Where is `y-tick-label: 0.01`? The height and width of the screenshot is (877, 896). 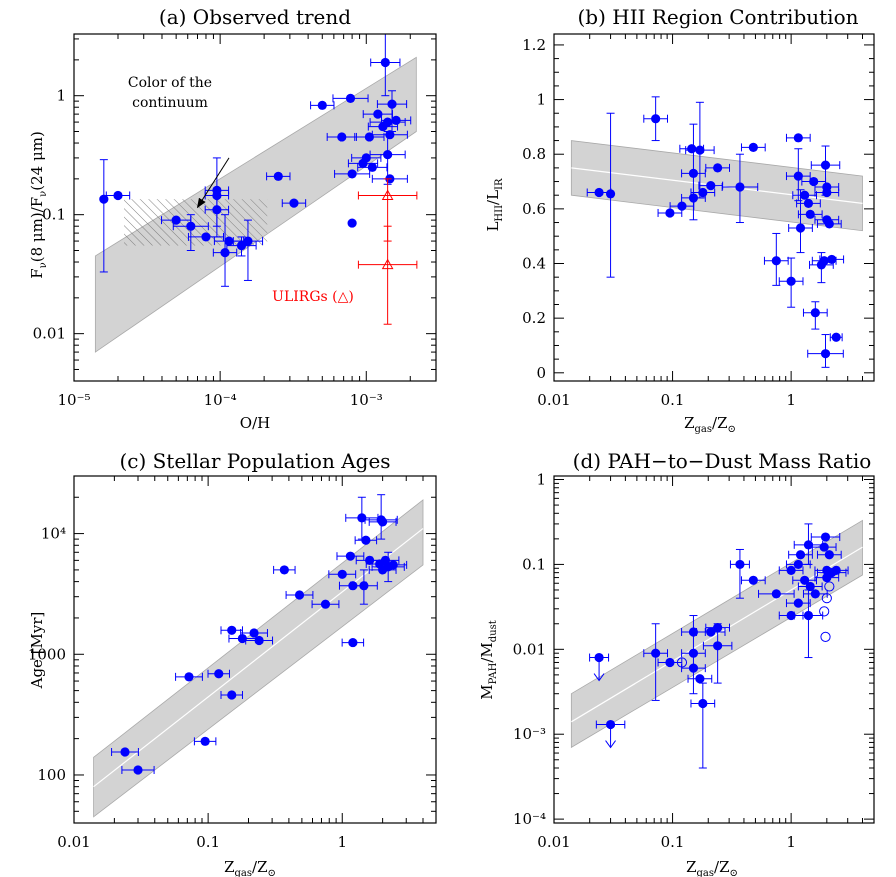
y-tick-label: 0.01 is located at coordinates (49, 334).